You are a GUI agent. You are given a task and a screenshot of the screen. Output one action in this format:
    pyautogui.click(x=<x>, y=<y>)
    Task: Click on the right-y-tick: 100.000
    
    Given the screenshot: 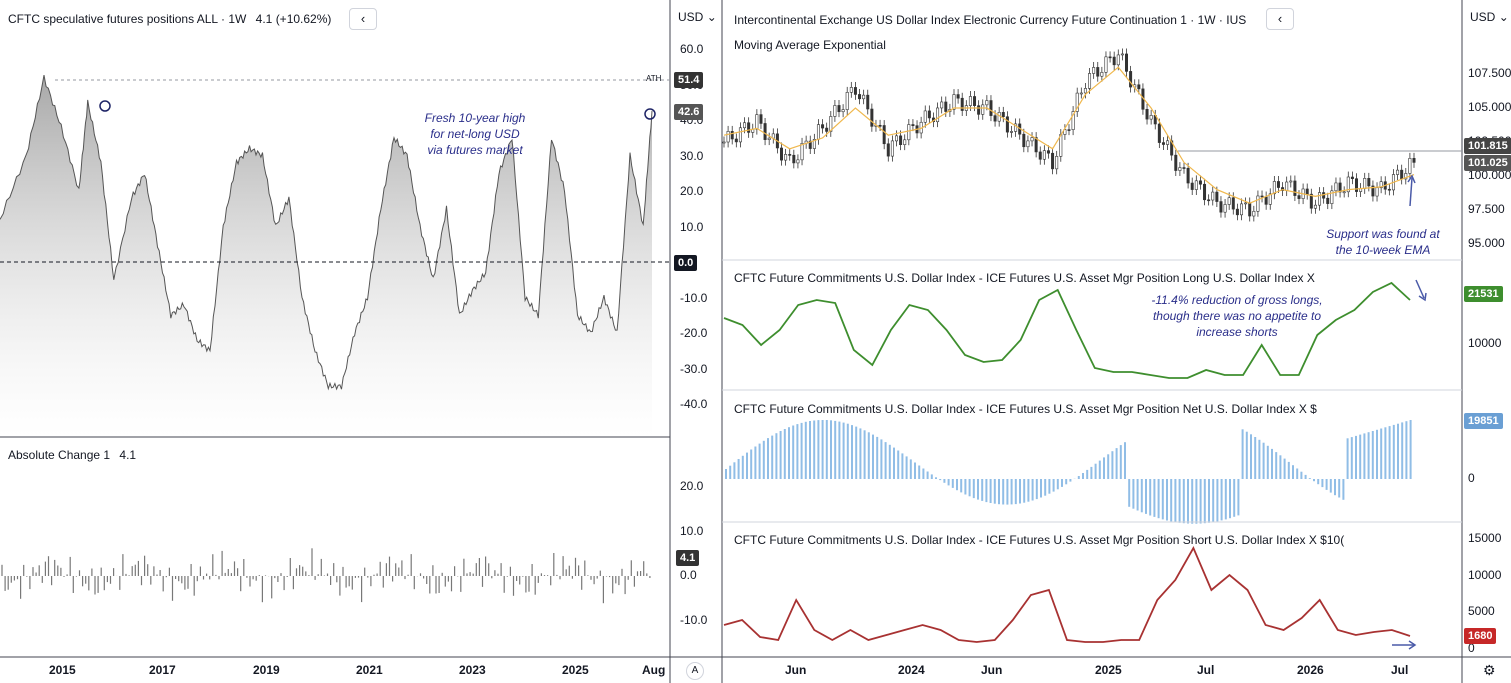 What is the action you would take?
    pyautogui.click(x=1489, y=175)
    